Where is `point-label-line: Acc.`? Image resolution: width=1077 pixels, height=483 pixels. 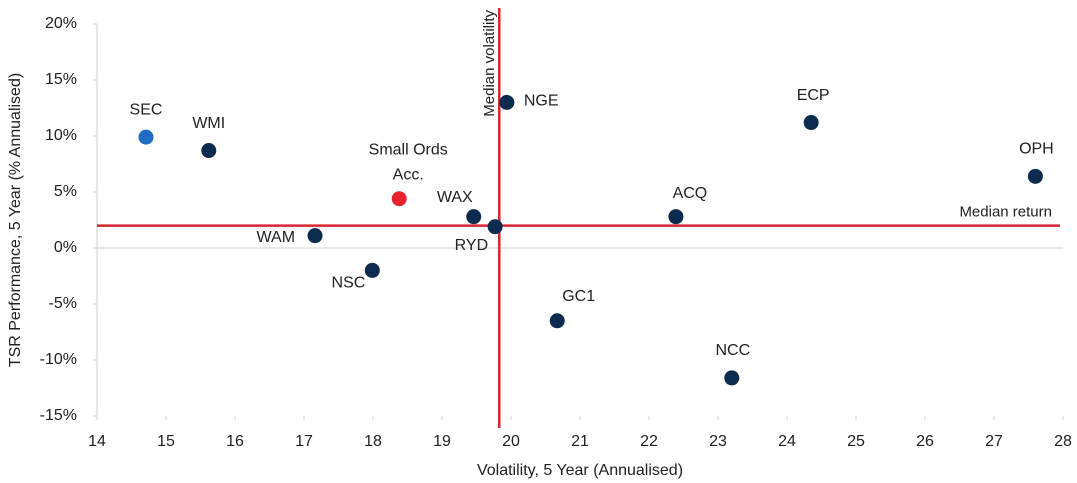
point-label-line: Acc. is located at coordinates (408, 175).